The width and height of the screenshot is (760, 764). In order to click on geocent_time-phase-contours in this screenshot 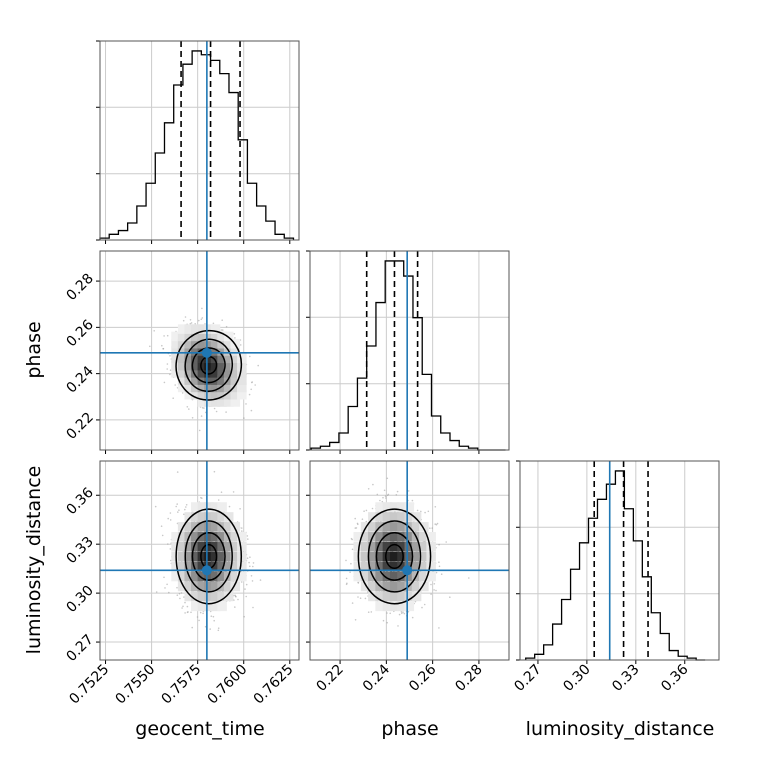, I will do `click(209, 365)`.